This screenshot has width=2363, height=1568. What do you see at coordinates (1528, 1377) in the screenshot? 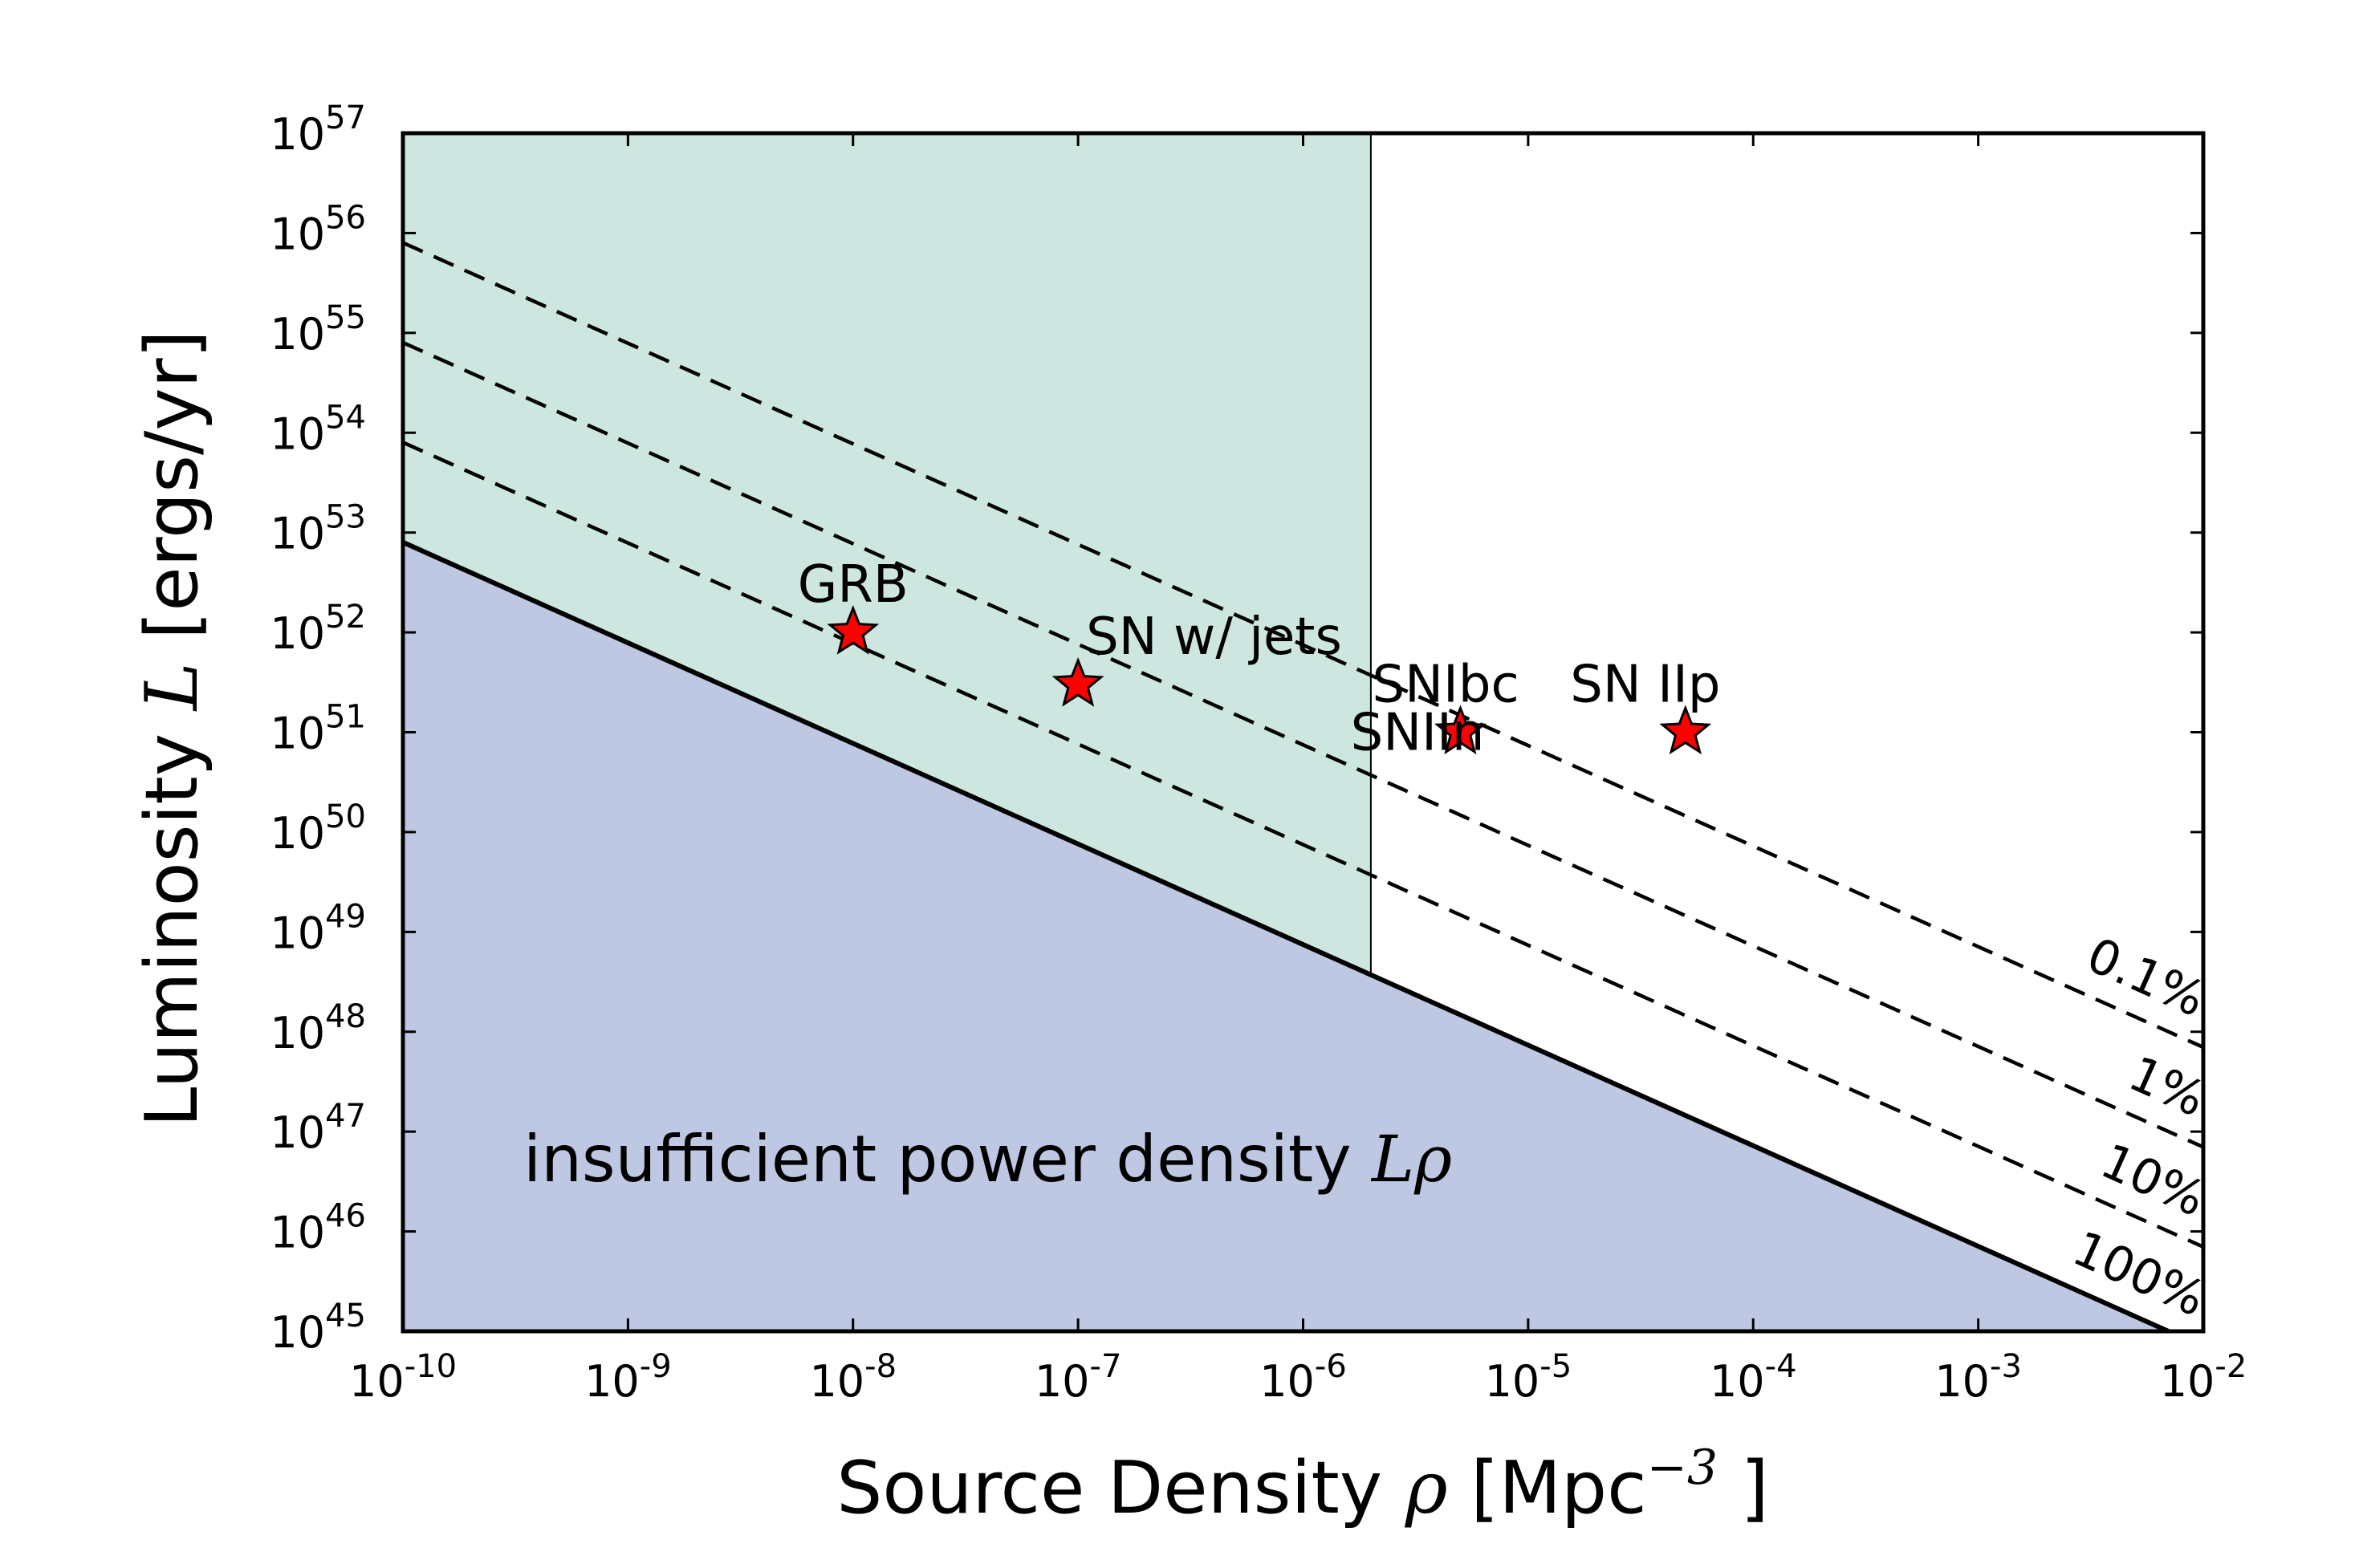
I see `x-tick-label: 10⁻⁵` at bounding box center [1528, 1377].